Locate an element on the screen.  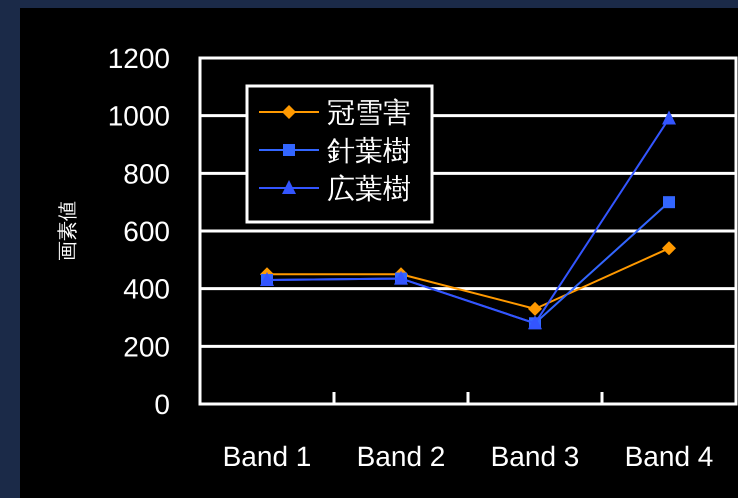
x-tick-label: Band 1 is located at coordinates (267, 456).